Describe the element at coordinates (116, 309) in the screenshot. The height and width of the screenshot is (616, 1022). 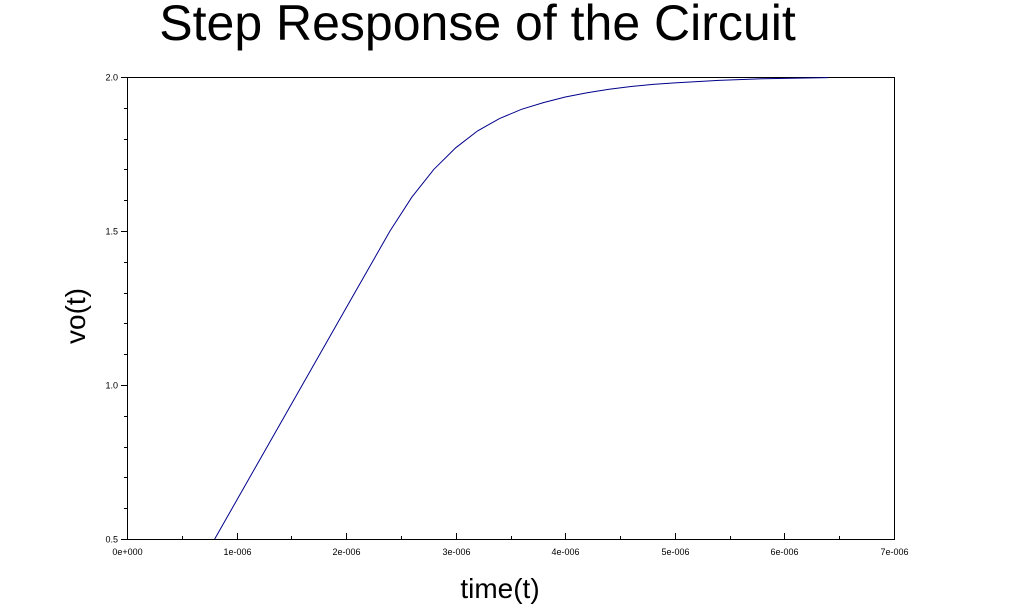
I see `y-axis-ticks: 0.5 1.0 1.5 2.0` at that location.